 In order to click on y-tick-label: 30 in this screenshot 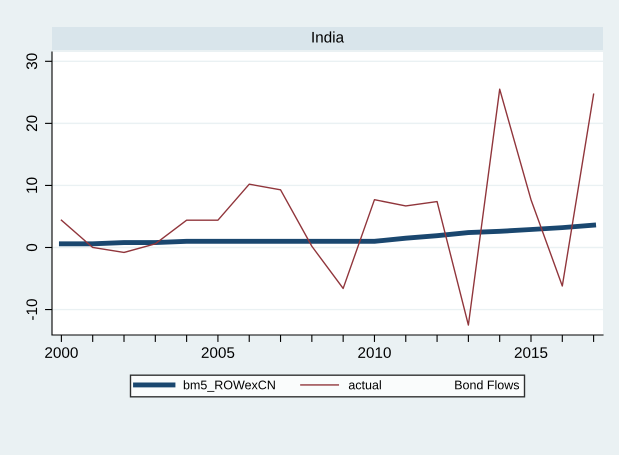, I will do `click(32, 61)`.